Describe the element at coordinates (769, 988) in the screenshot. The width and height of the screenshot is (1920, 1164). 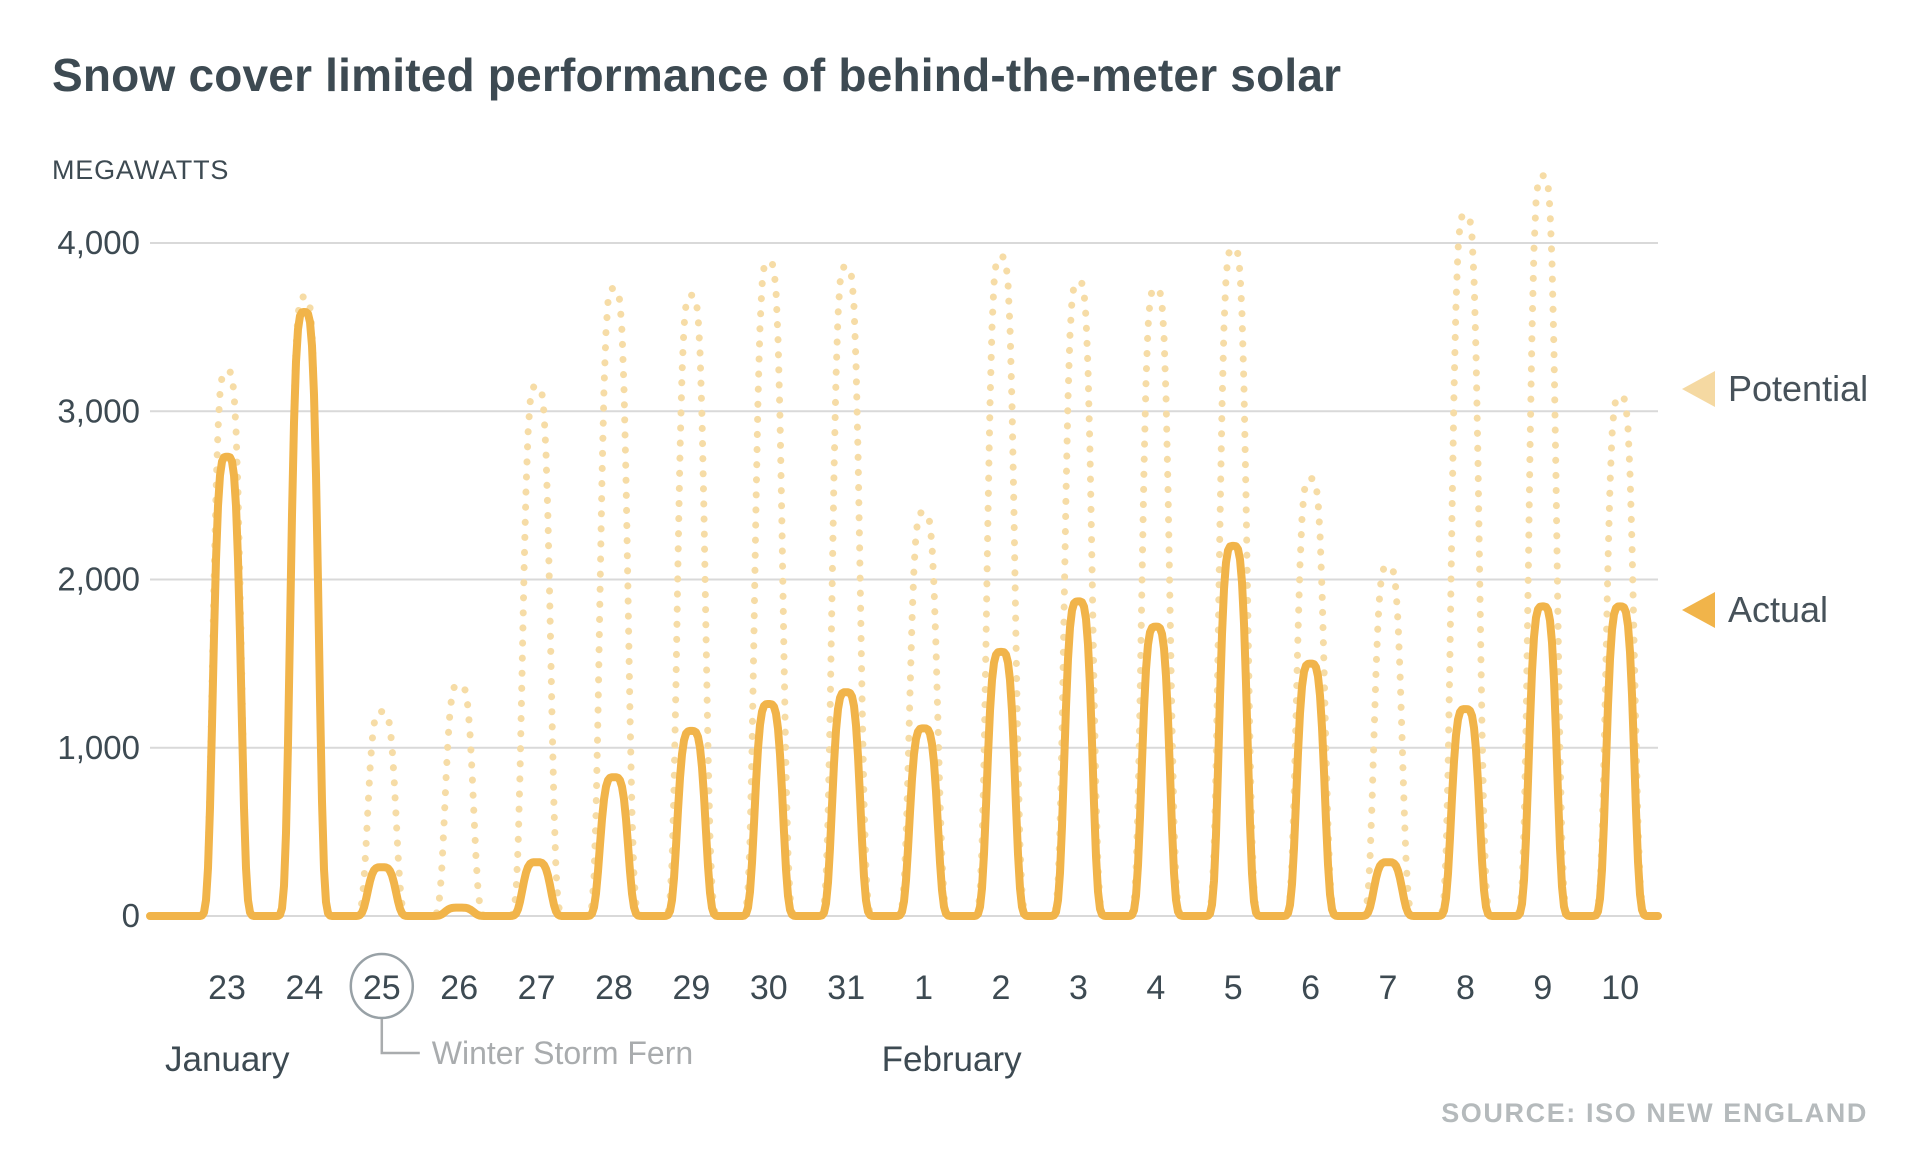
I see `x-tick-label: 30` at that location.